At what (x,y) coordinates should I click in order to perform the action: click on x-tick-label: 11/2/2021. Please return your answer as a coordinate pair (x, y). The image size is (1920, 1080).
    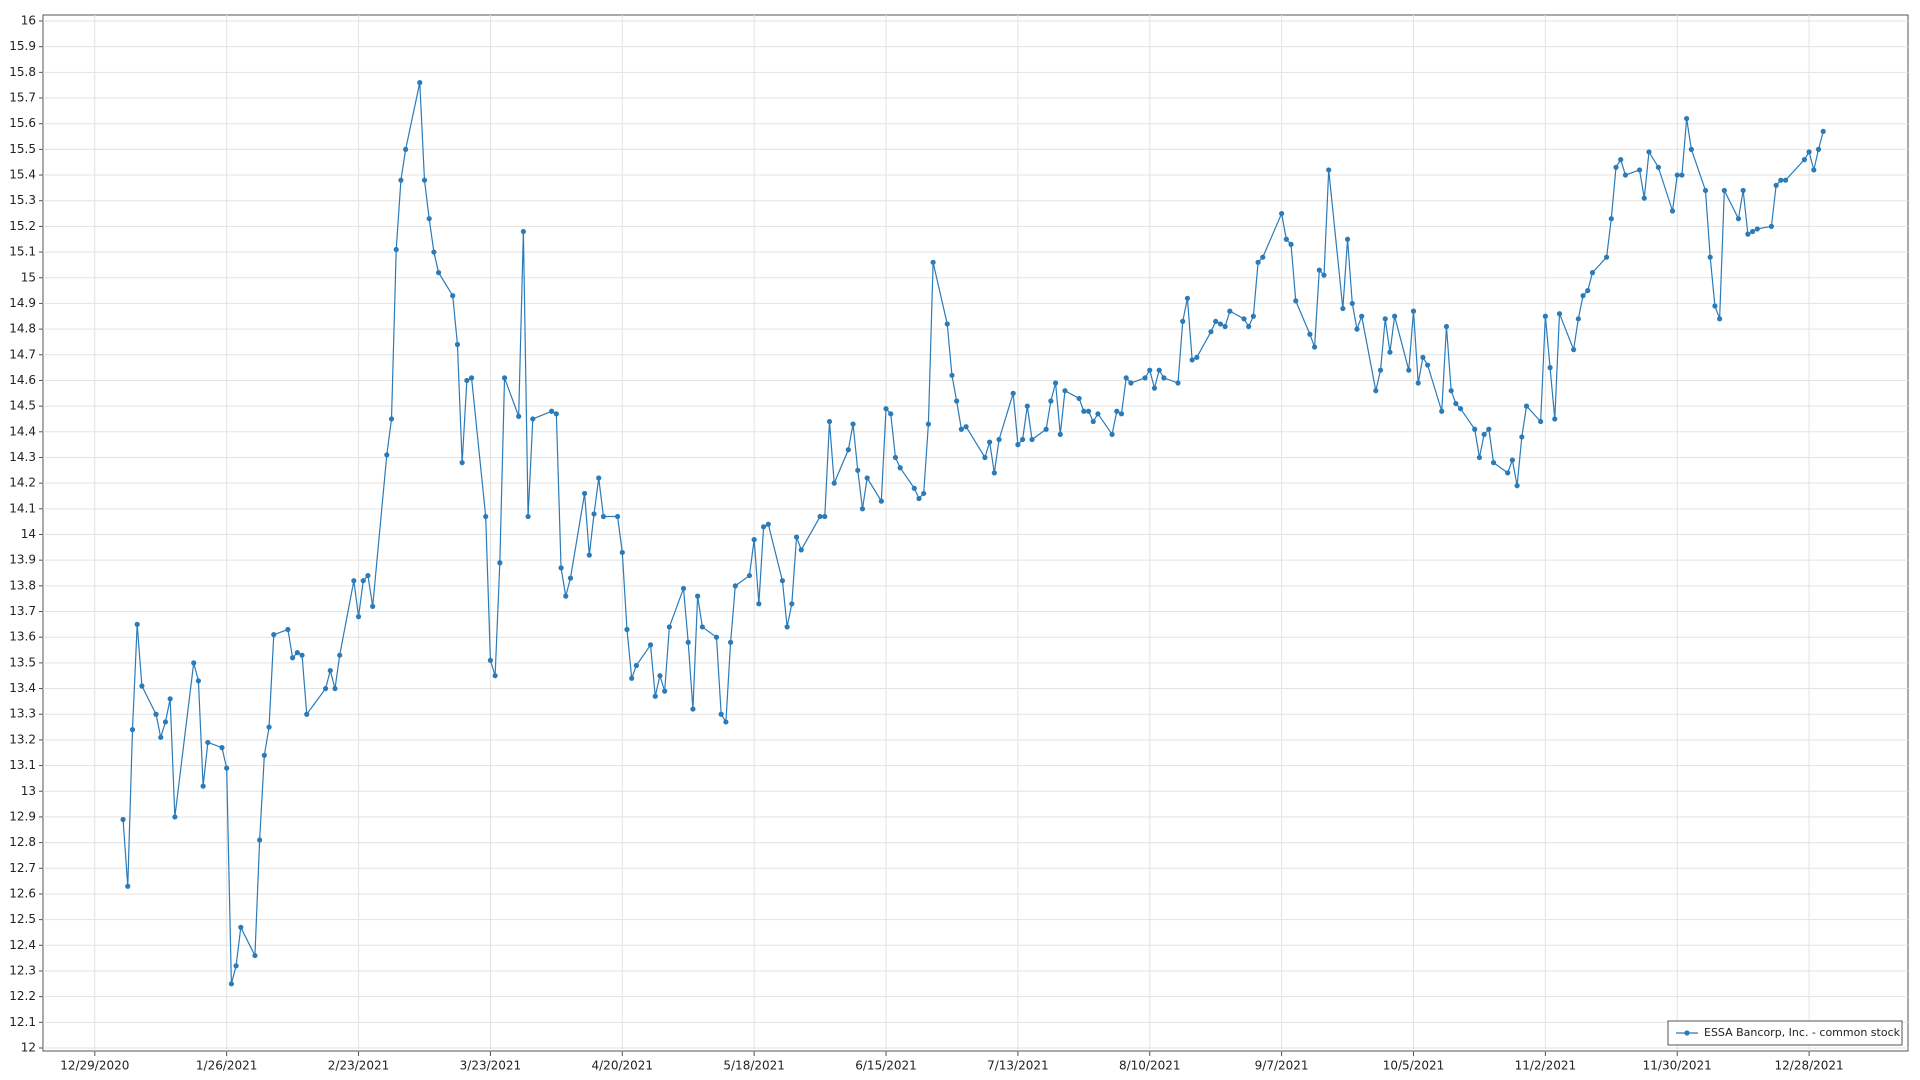
    Looking at the image, I should click on (1546, 1066).